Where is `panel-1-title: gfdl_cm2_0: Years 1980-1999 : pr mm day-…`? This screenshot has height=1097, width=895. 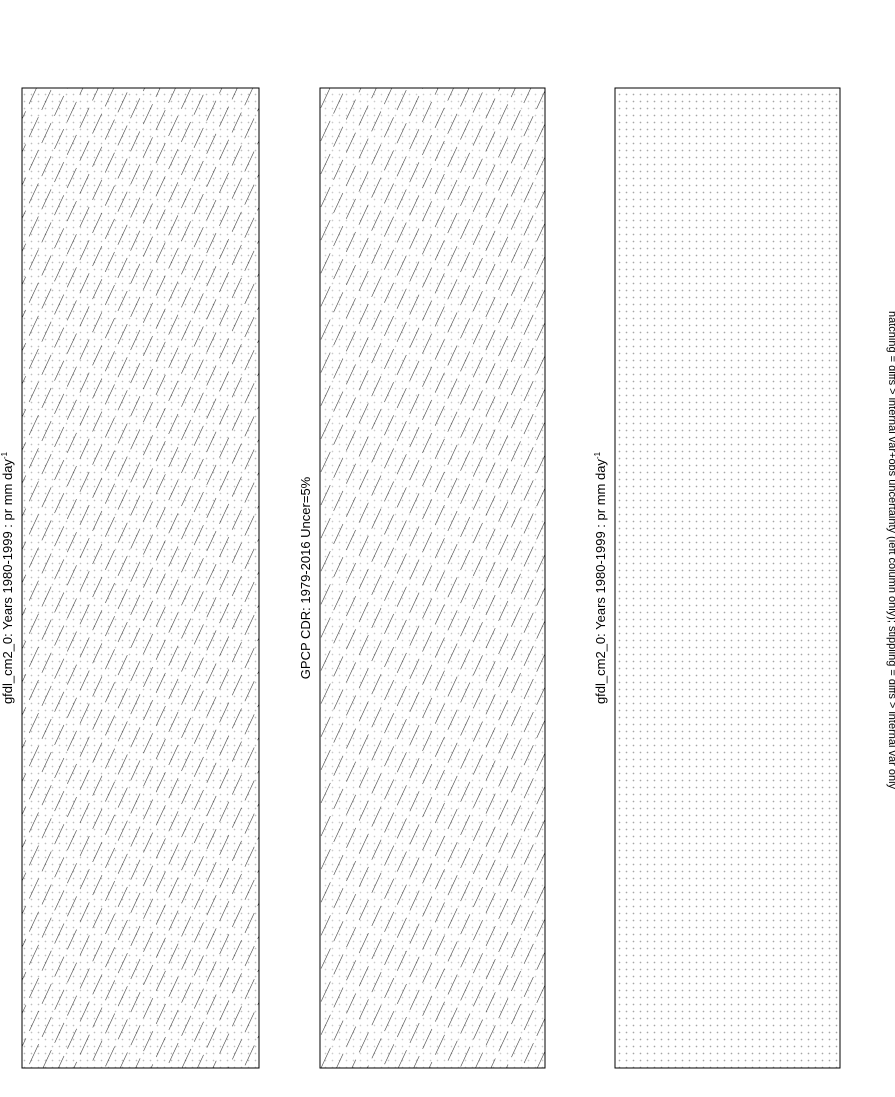
panel-1-title: gfdl_cm2_0: Years 1980-1999 : pr mm day-… is located at coordinates (600, 577).